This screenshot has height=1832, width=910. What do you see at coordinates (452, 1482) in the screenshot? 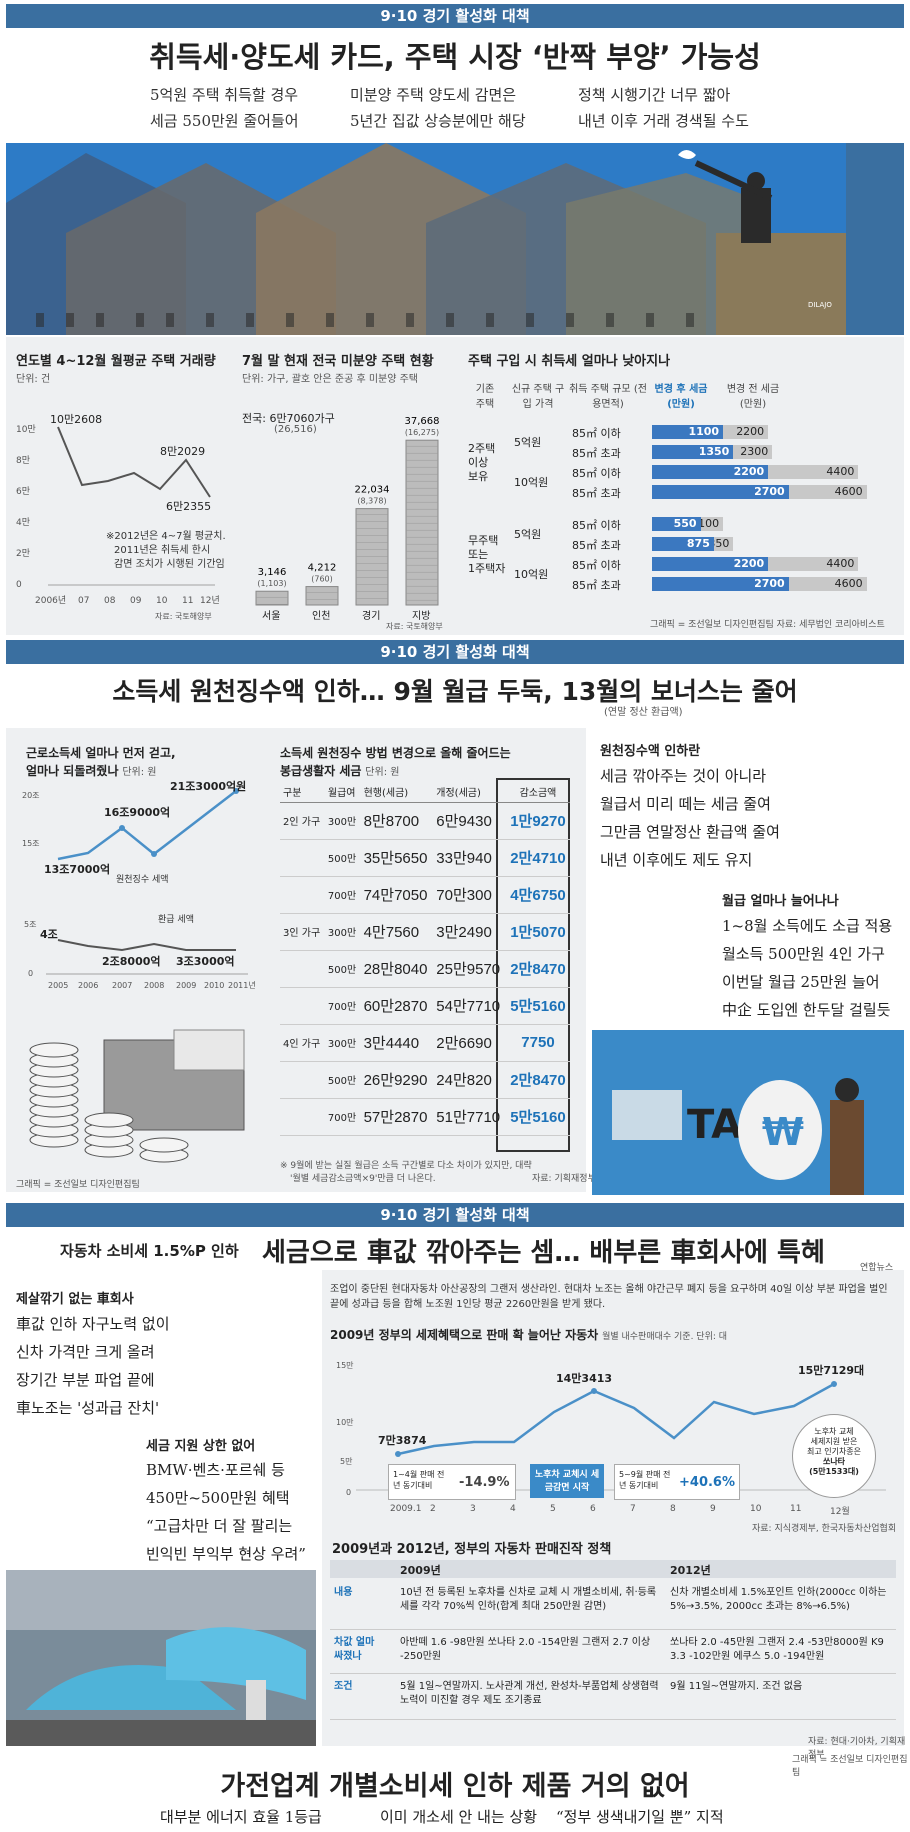
I see `stat-box-jan-apr: 1~4월 판매 전년 동기대비 -14.9%` at bounding box center [452, 1482].